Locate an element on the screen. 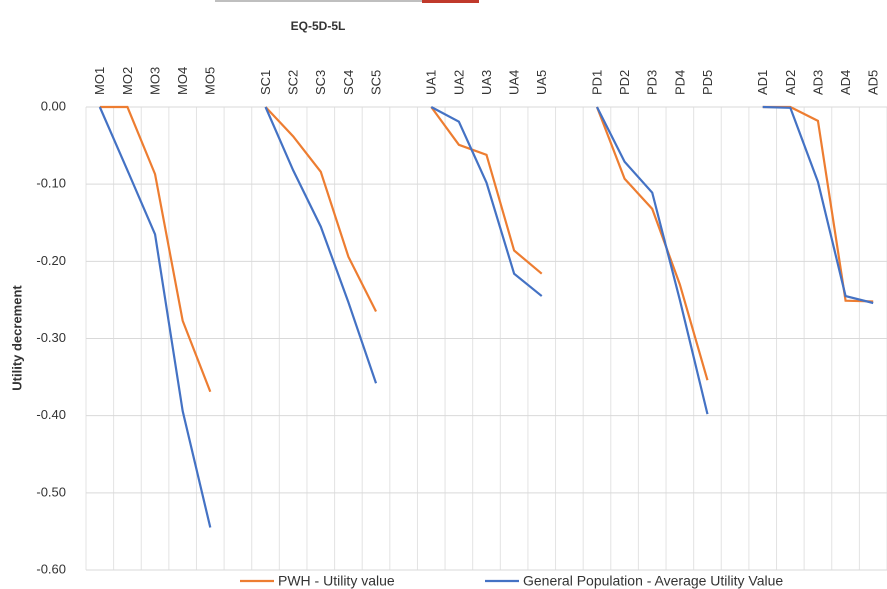 This screenshot has width=887, height=589. x-tick-label: SC5 is located at coordinates (375, 82).